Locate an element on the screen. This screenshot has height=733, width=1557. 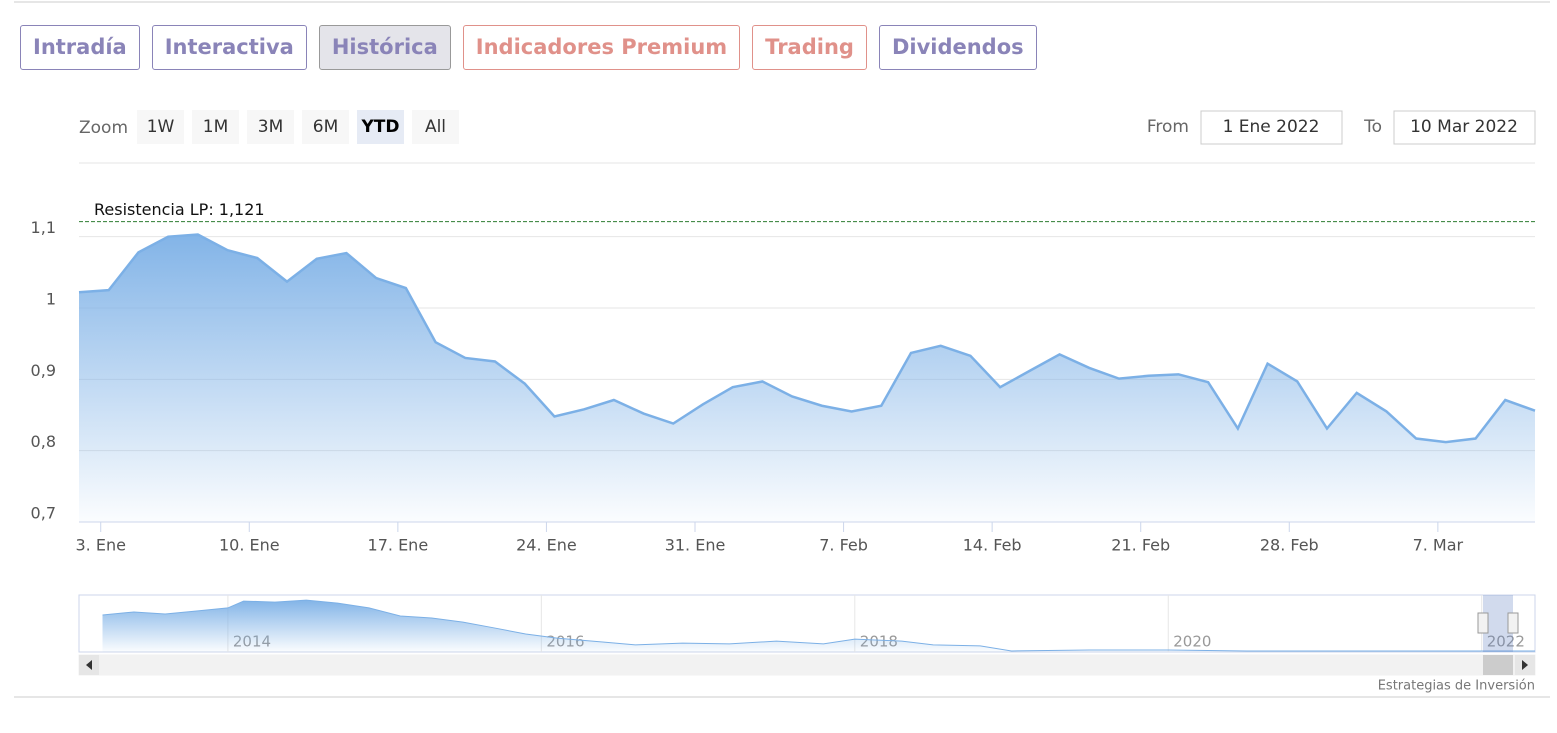
to-value: 10 Mar 2022 is located at coordinates (1464, 127).